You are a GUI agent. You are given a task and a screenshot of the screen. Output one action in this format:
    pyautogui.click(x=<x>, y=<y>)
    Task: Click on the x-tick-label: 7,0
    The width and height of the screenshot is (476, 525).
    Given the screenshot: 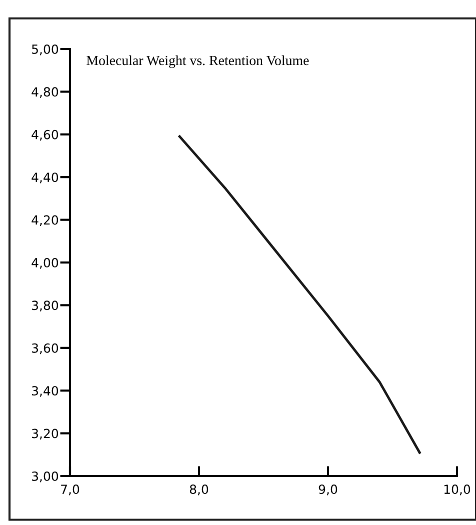 What is the action you would take?
    pyautogui.click(x=70, y=490)
    